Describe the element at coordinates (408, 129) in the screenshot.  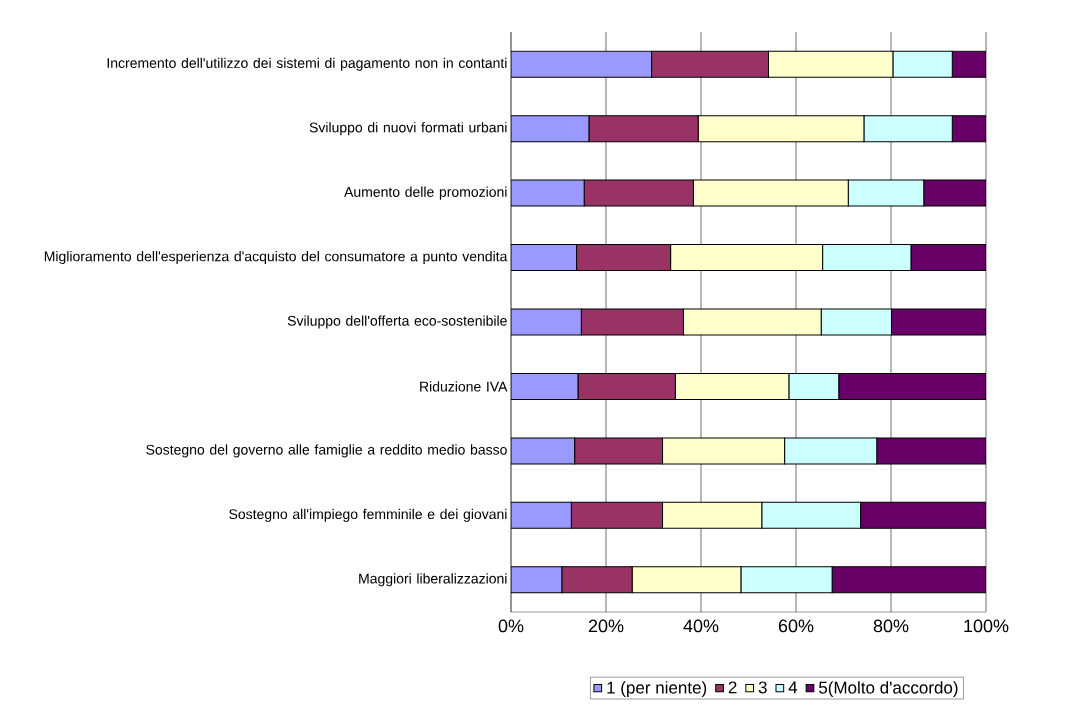
I see `y-tick-label: Sviluppo di nuovi formati urbani` at that location.